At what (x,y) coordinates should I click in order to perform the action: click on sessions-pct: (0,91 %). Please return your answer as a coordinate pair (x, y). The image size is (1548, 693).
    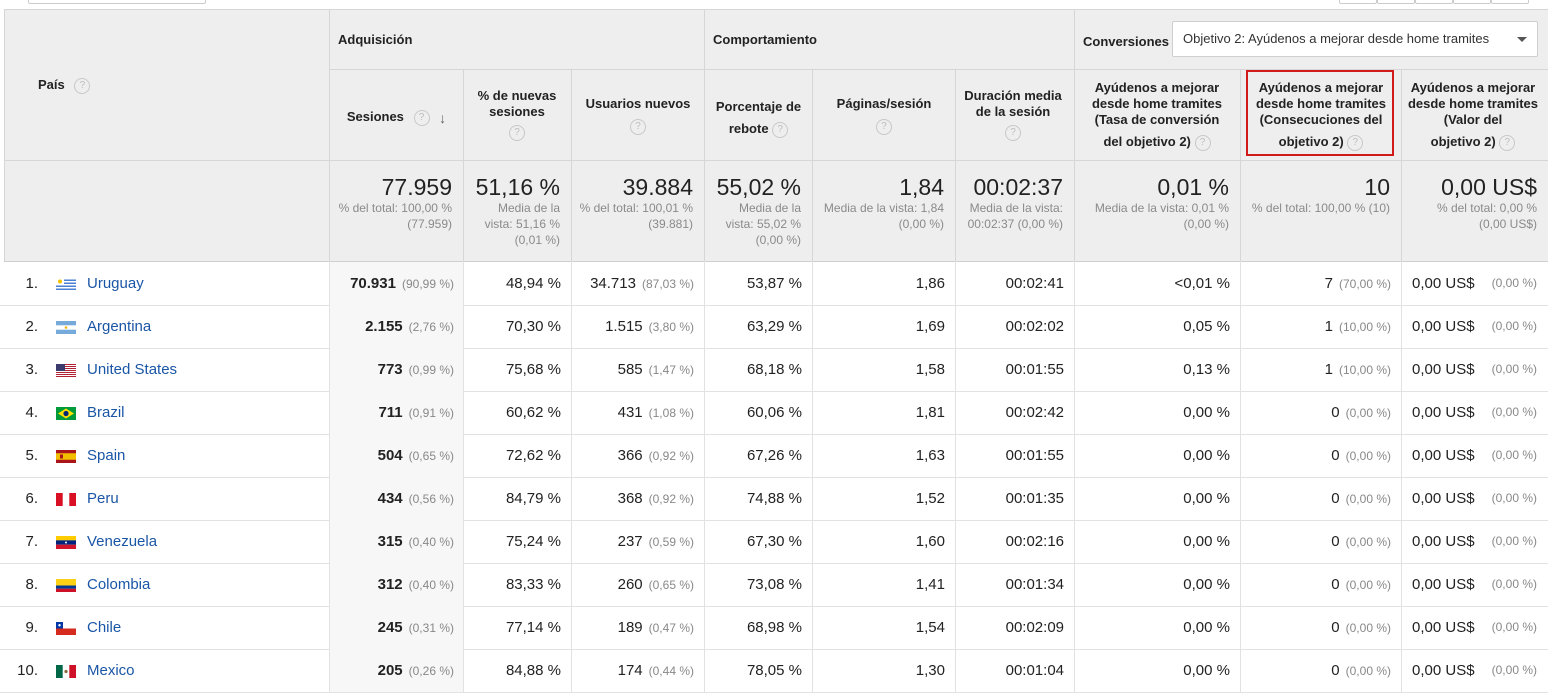
    Looking at the image, I should click on (431, 413).